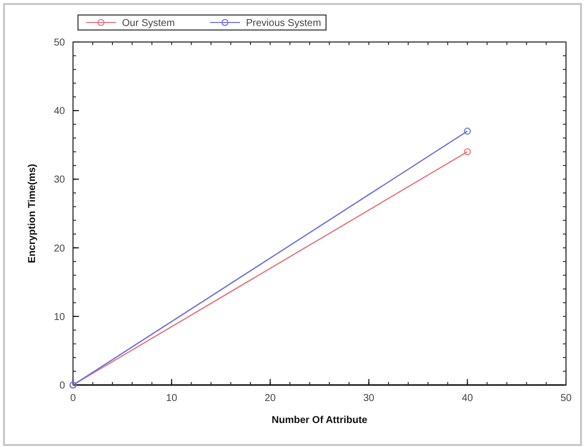 The width and height of the screenshot is (585, 447). What do you see at coordinates (270, 398) in the screenshot?
I see `x-tick-label: 20` at bounding box center [270, 398].